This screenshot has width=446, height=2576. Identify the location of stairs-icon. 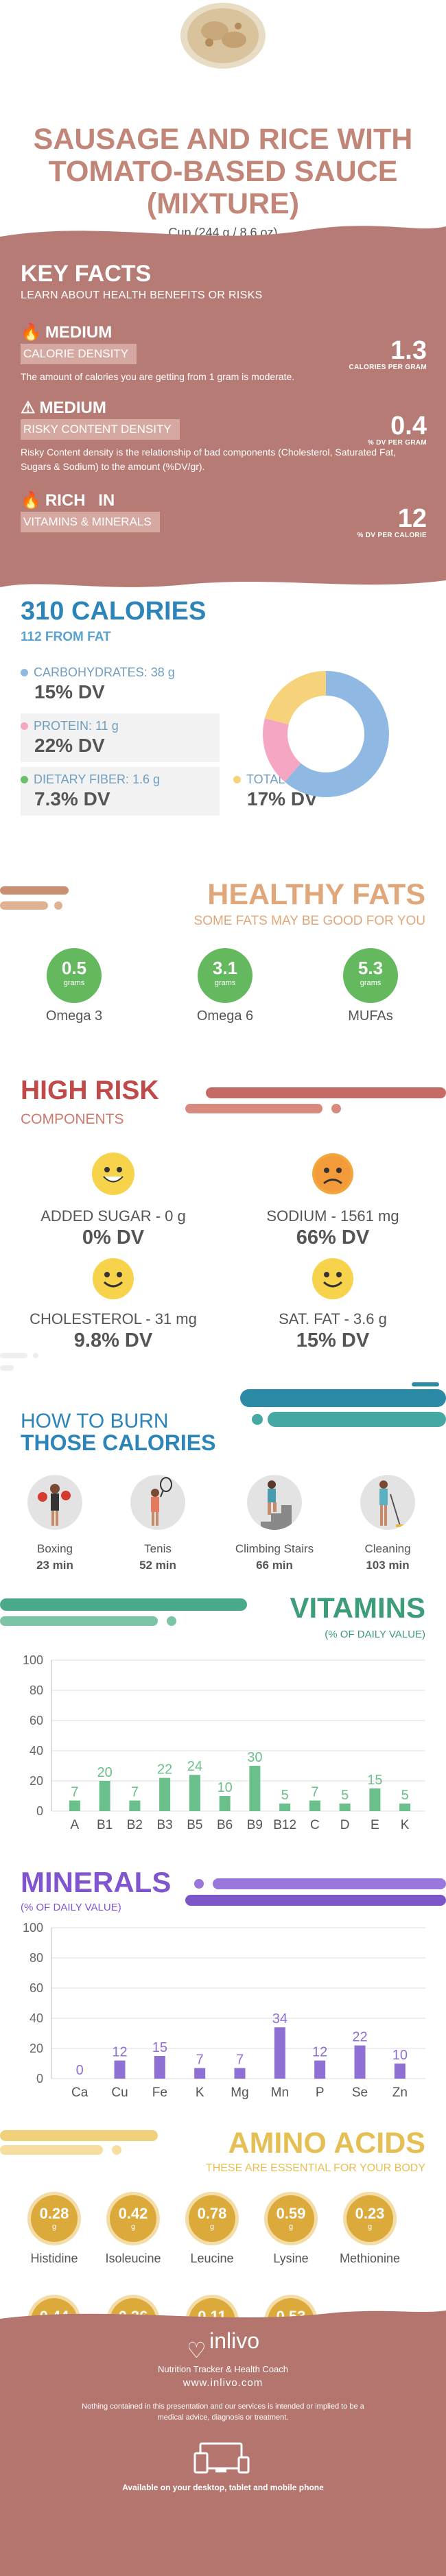
(274, 1502).